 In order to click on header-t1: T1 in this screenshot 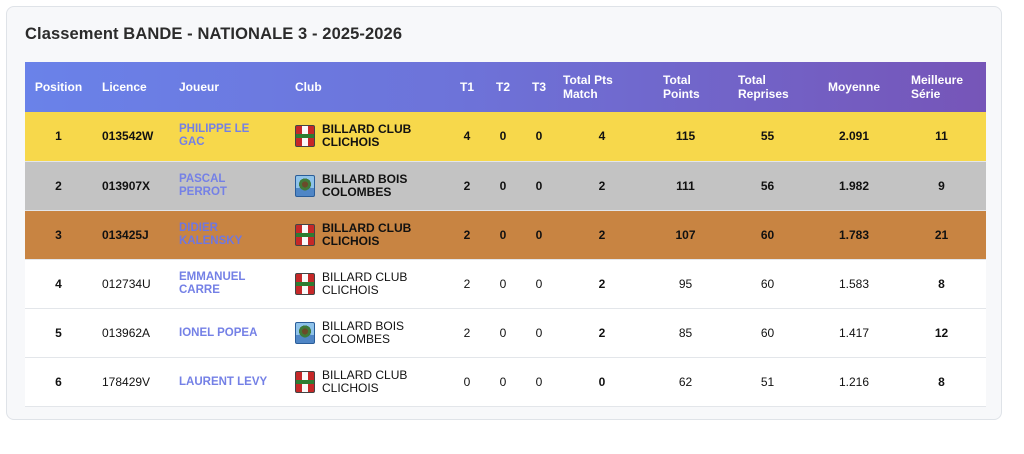, I will do `click(466, 87)`.